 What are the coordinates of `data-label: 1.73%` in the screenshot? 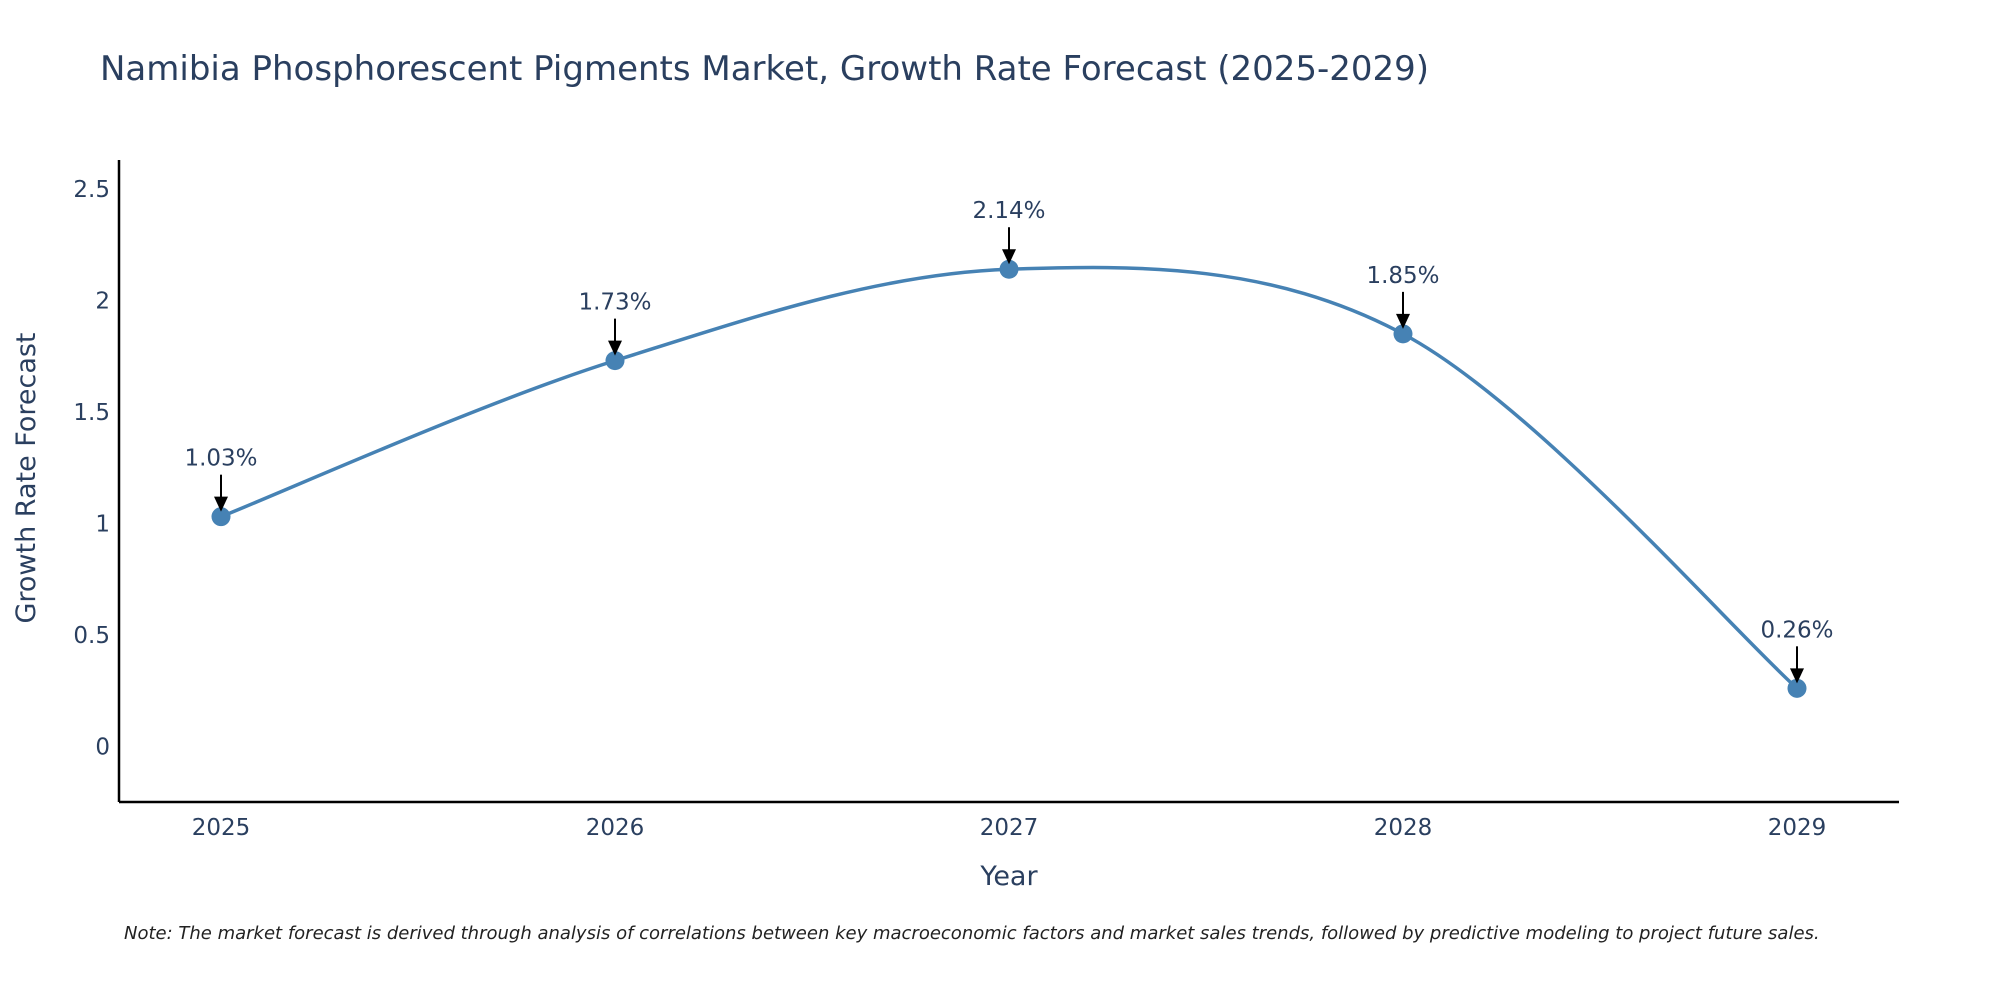 It's located at (614, 303).